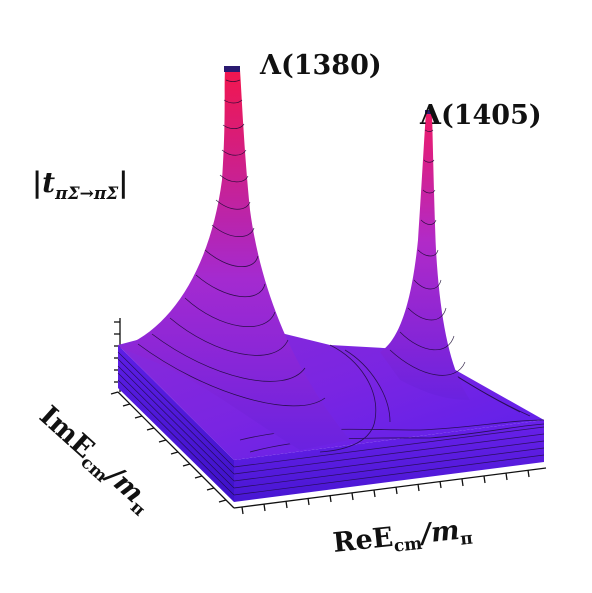 This screenshot has height=593, width=592. I want to click on re-axis-label: ReEcm/mπ, so click(402, 538).